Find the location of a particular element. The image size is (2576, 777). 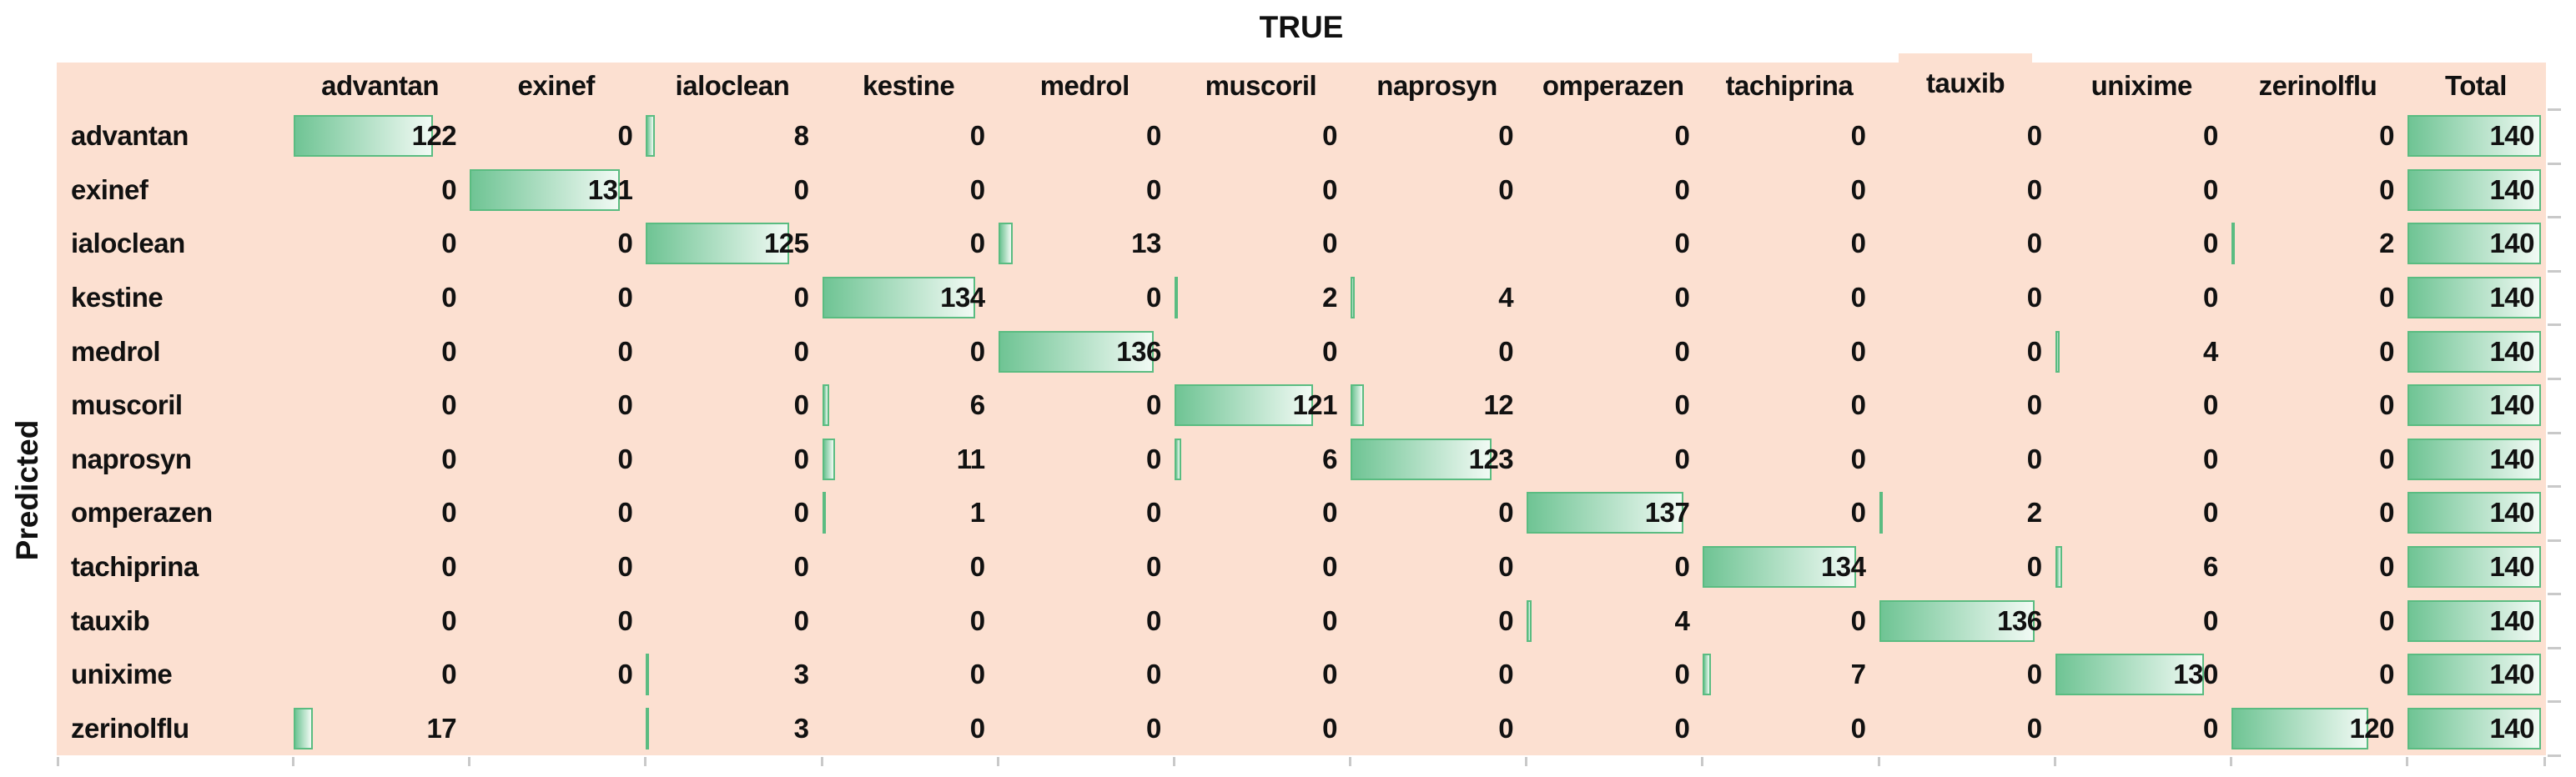

cell-muscoril-muscoril-label: 121 is located at coordinates (1314, 405).